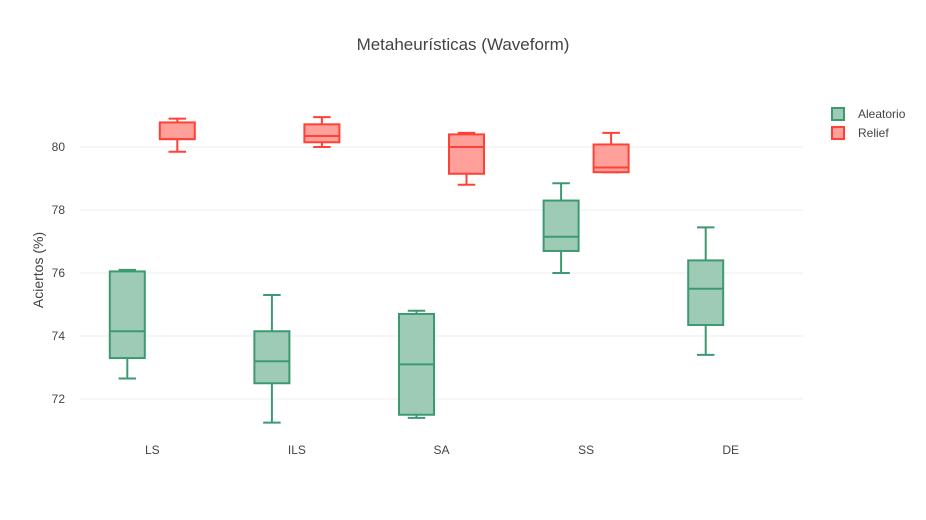 This screenshot has width=926, height=520. What do you see at coordinates (868, 123) in the screenshot?
I see `legend: Aleatorio Relief` at bounding box center [868, 123].